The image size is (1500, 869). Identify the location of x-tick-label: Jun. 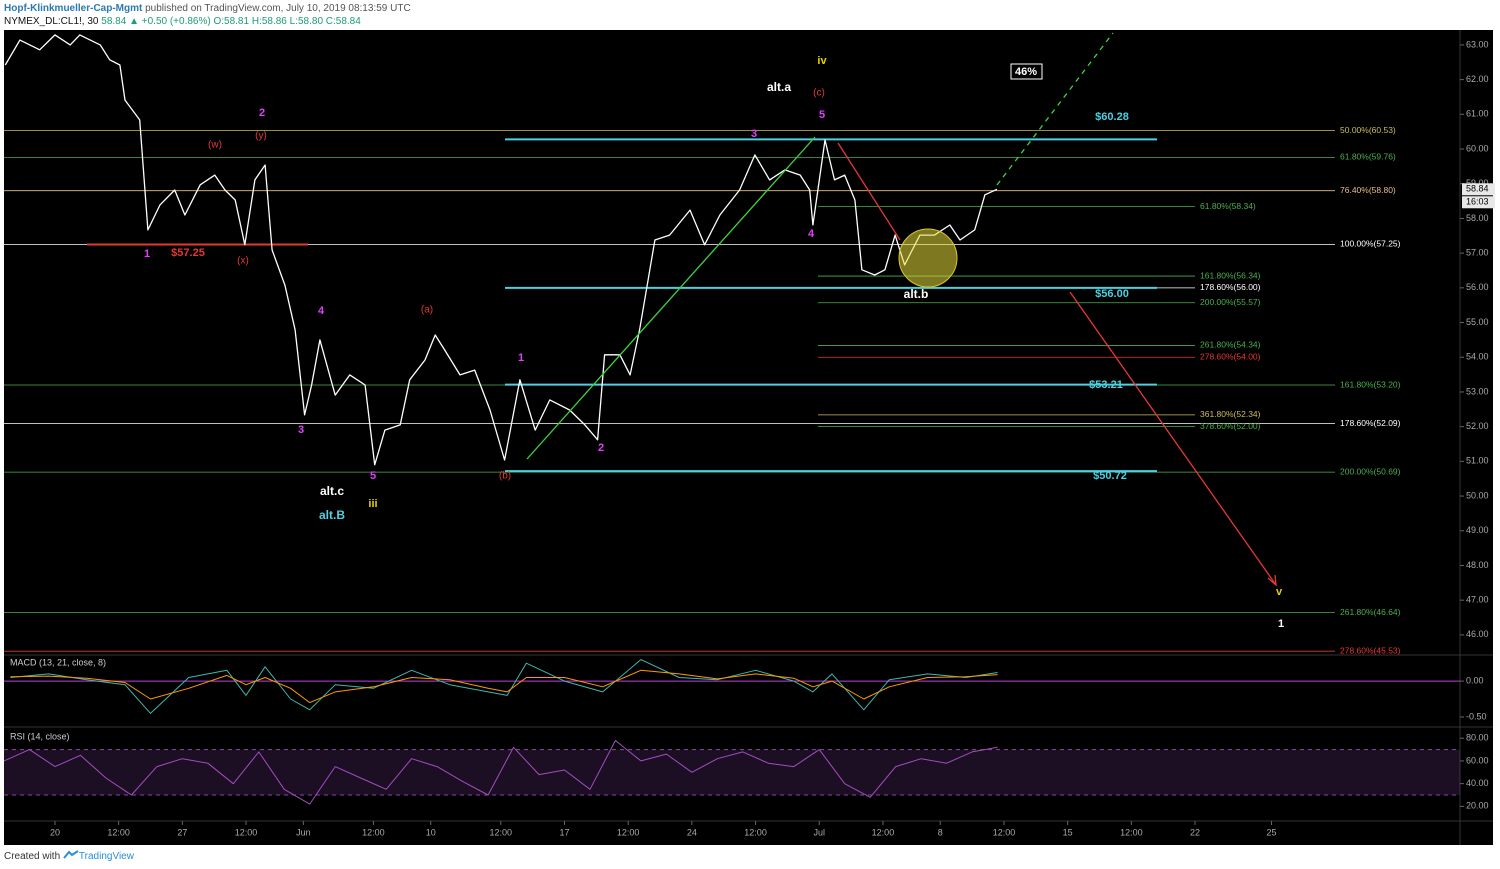
(303, 832).